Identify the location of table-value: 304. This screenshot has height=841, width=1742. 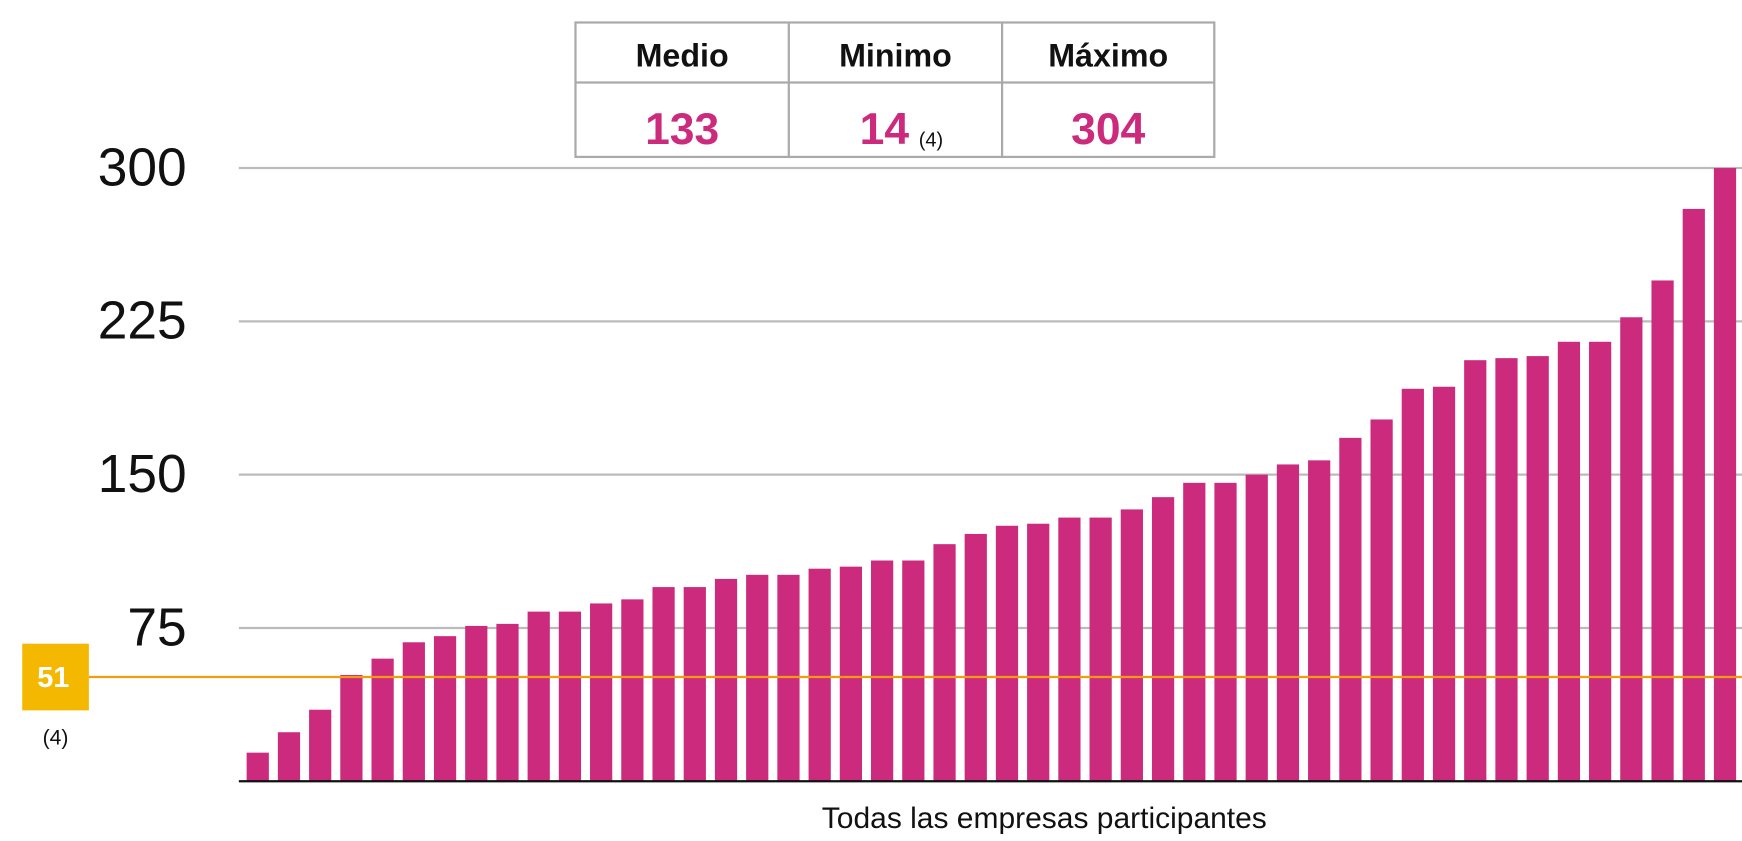
(1108, 129).